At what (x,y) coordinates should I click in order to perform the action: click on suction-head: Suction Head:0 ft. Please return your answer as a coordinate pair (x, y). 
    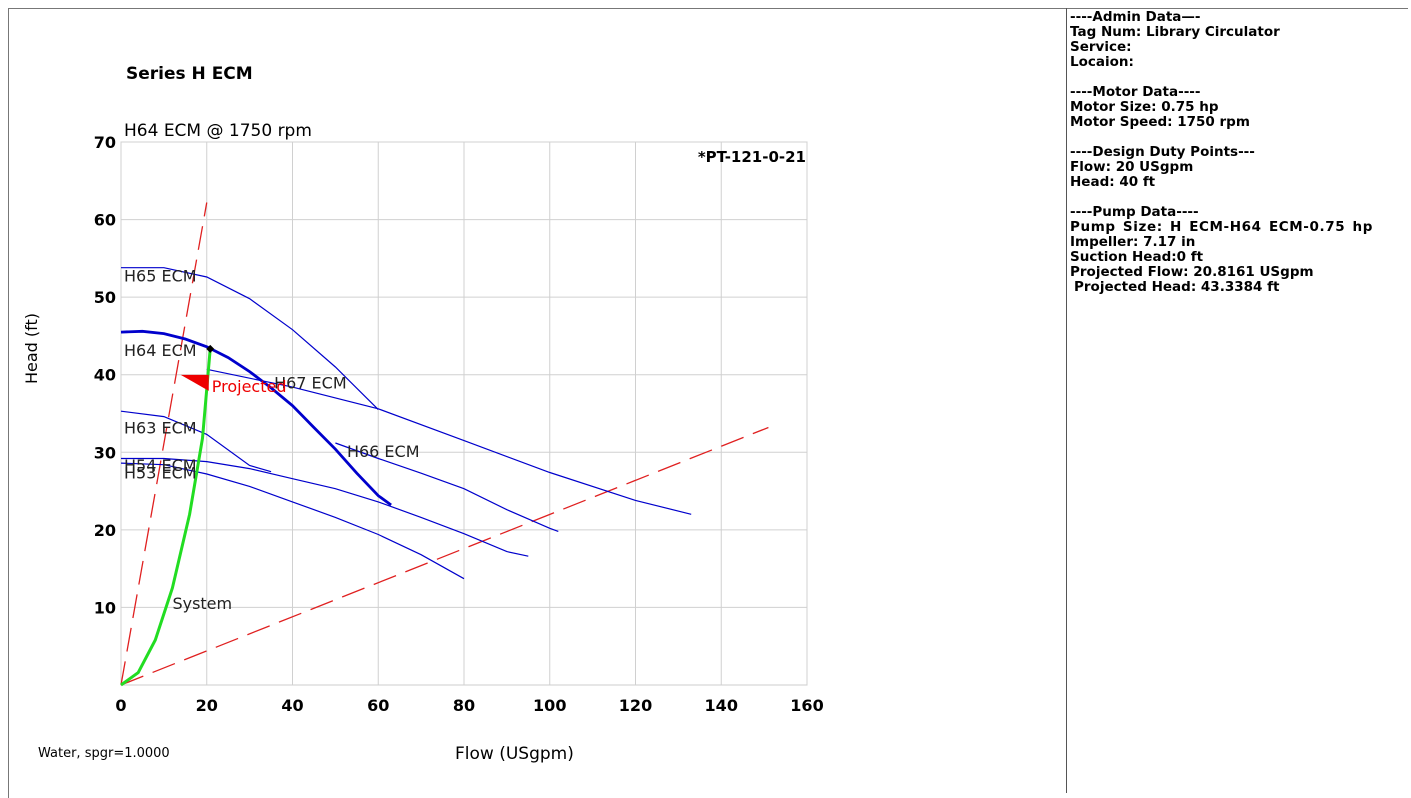
    Looking at the image, I should click on (1137, 257).